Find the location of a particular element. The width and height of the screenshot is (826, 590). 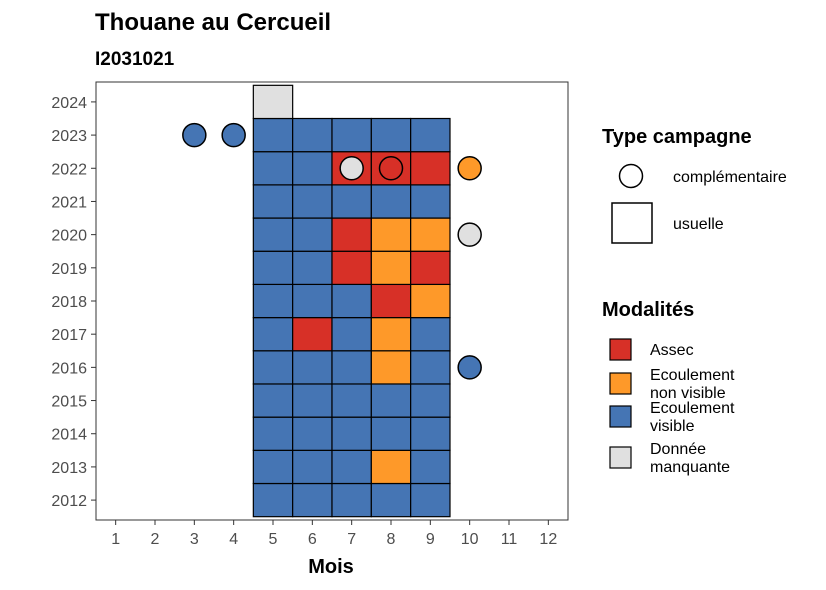

legend-label: visible is located at coordinates (672, 426).